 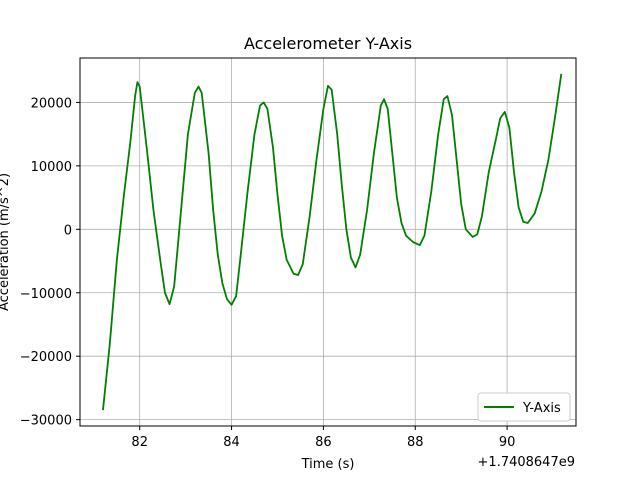 What do you see at coordinates (51, 167) in the screenshot?
I see `y-tick-label: 10000` at bounding box center [51, 167].